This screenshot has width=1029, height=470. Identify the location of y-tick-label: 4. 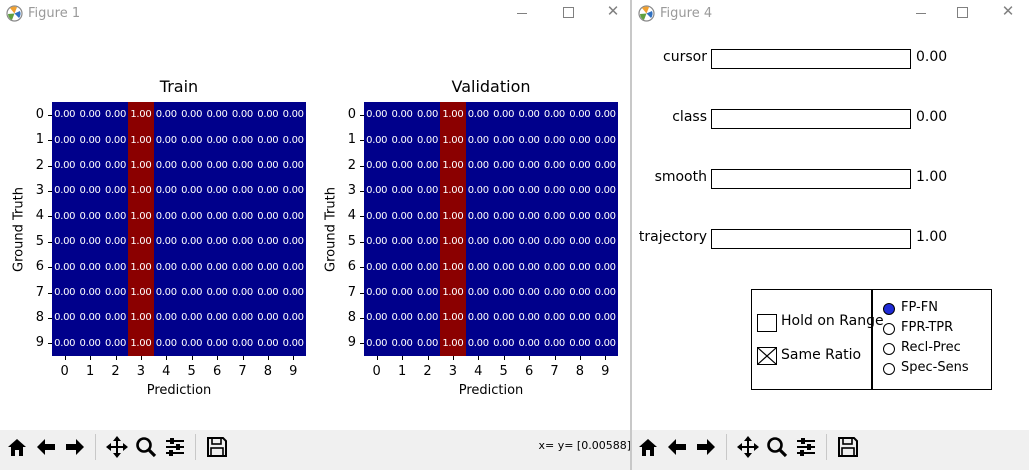
(351, 216).